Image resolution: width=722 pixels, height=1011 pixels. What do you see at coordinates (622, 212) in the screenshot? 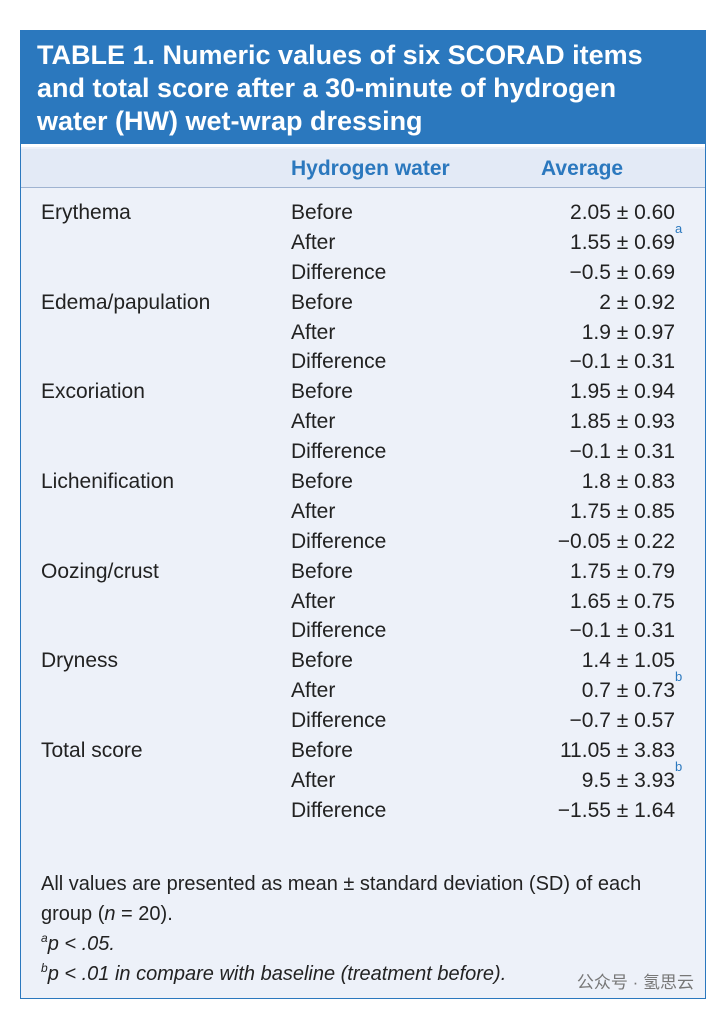
I see `value: 2.05 ± 0.60` at bounding box center [622, 212].